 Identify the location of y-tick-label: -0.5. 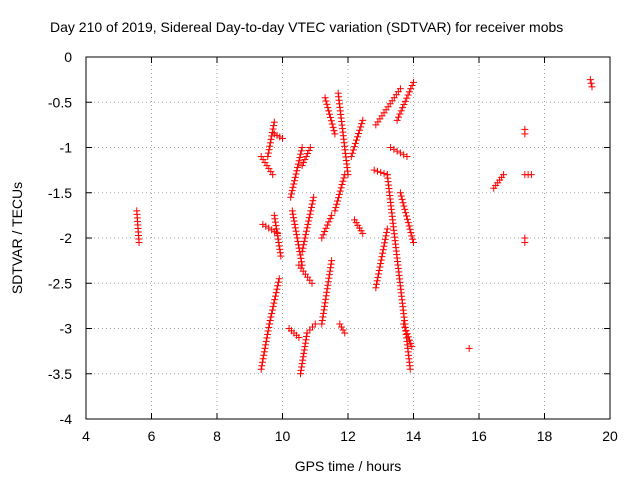
(60, 102).